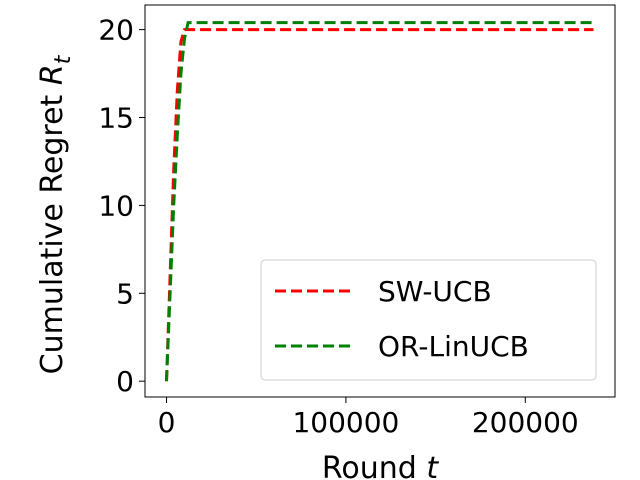  Describe the element at coordinates (428, 320) in the screenshot. I see `legend: SW-UCB OR-LinUCB` at that location.